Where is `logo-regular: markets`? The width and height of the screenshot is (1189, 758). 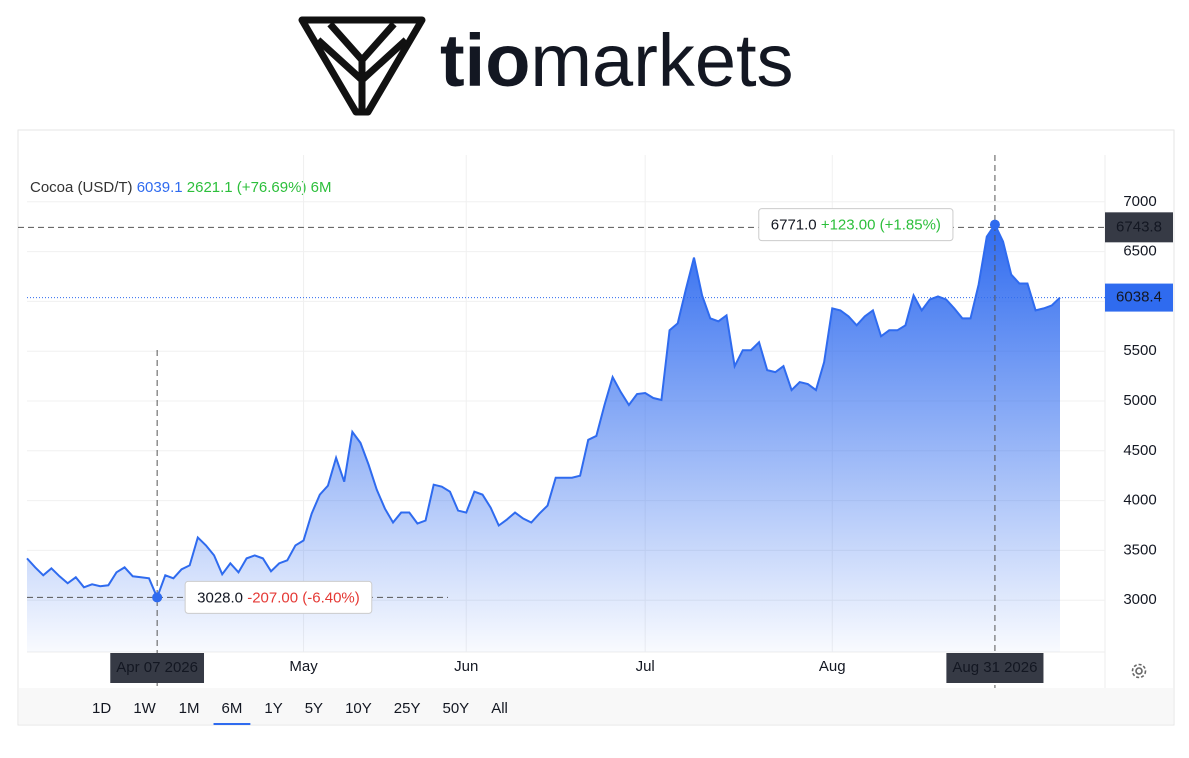
logo-regular: markets is located at coordinates (661, 60).